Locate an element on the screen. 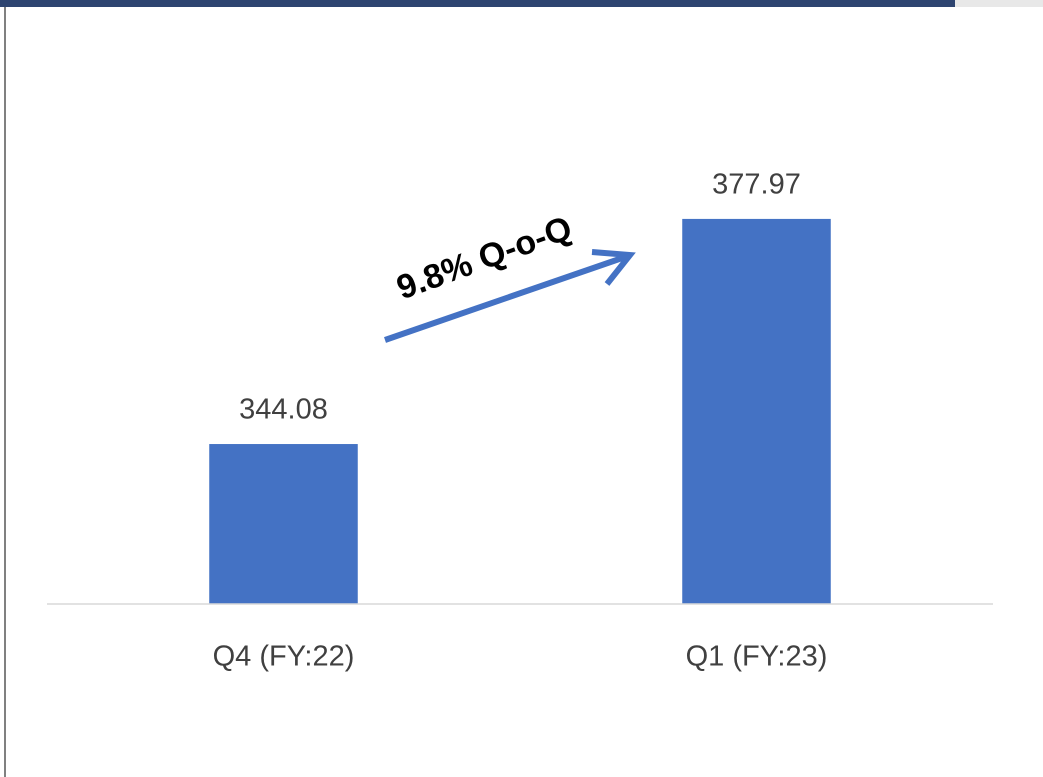  arrow-head is located at coordinates (613, 267).